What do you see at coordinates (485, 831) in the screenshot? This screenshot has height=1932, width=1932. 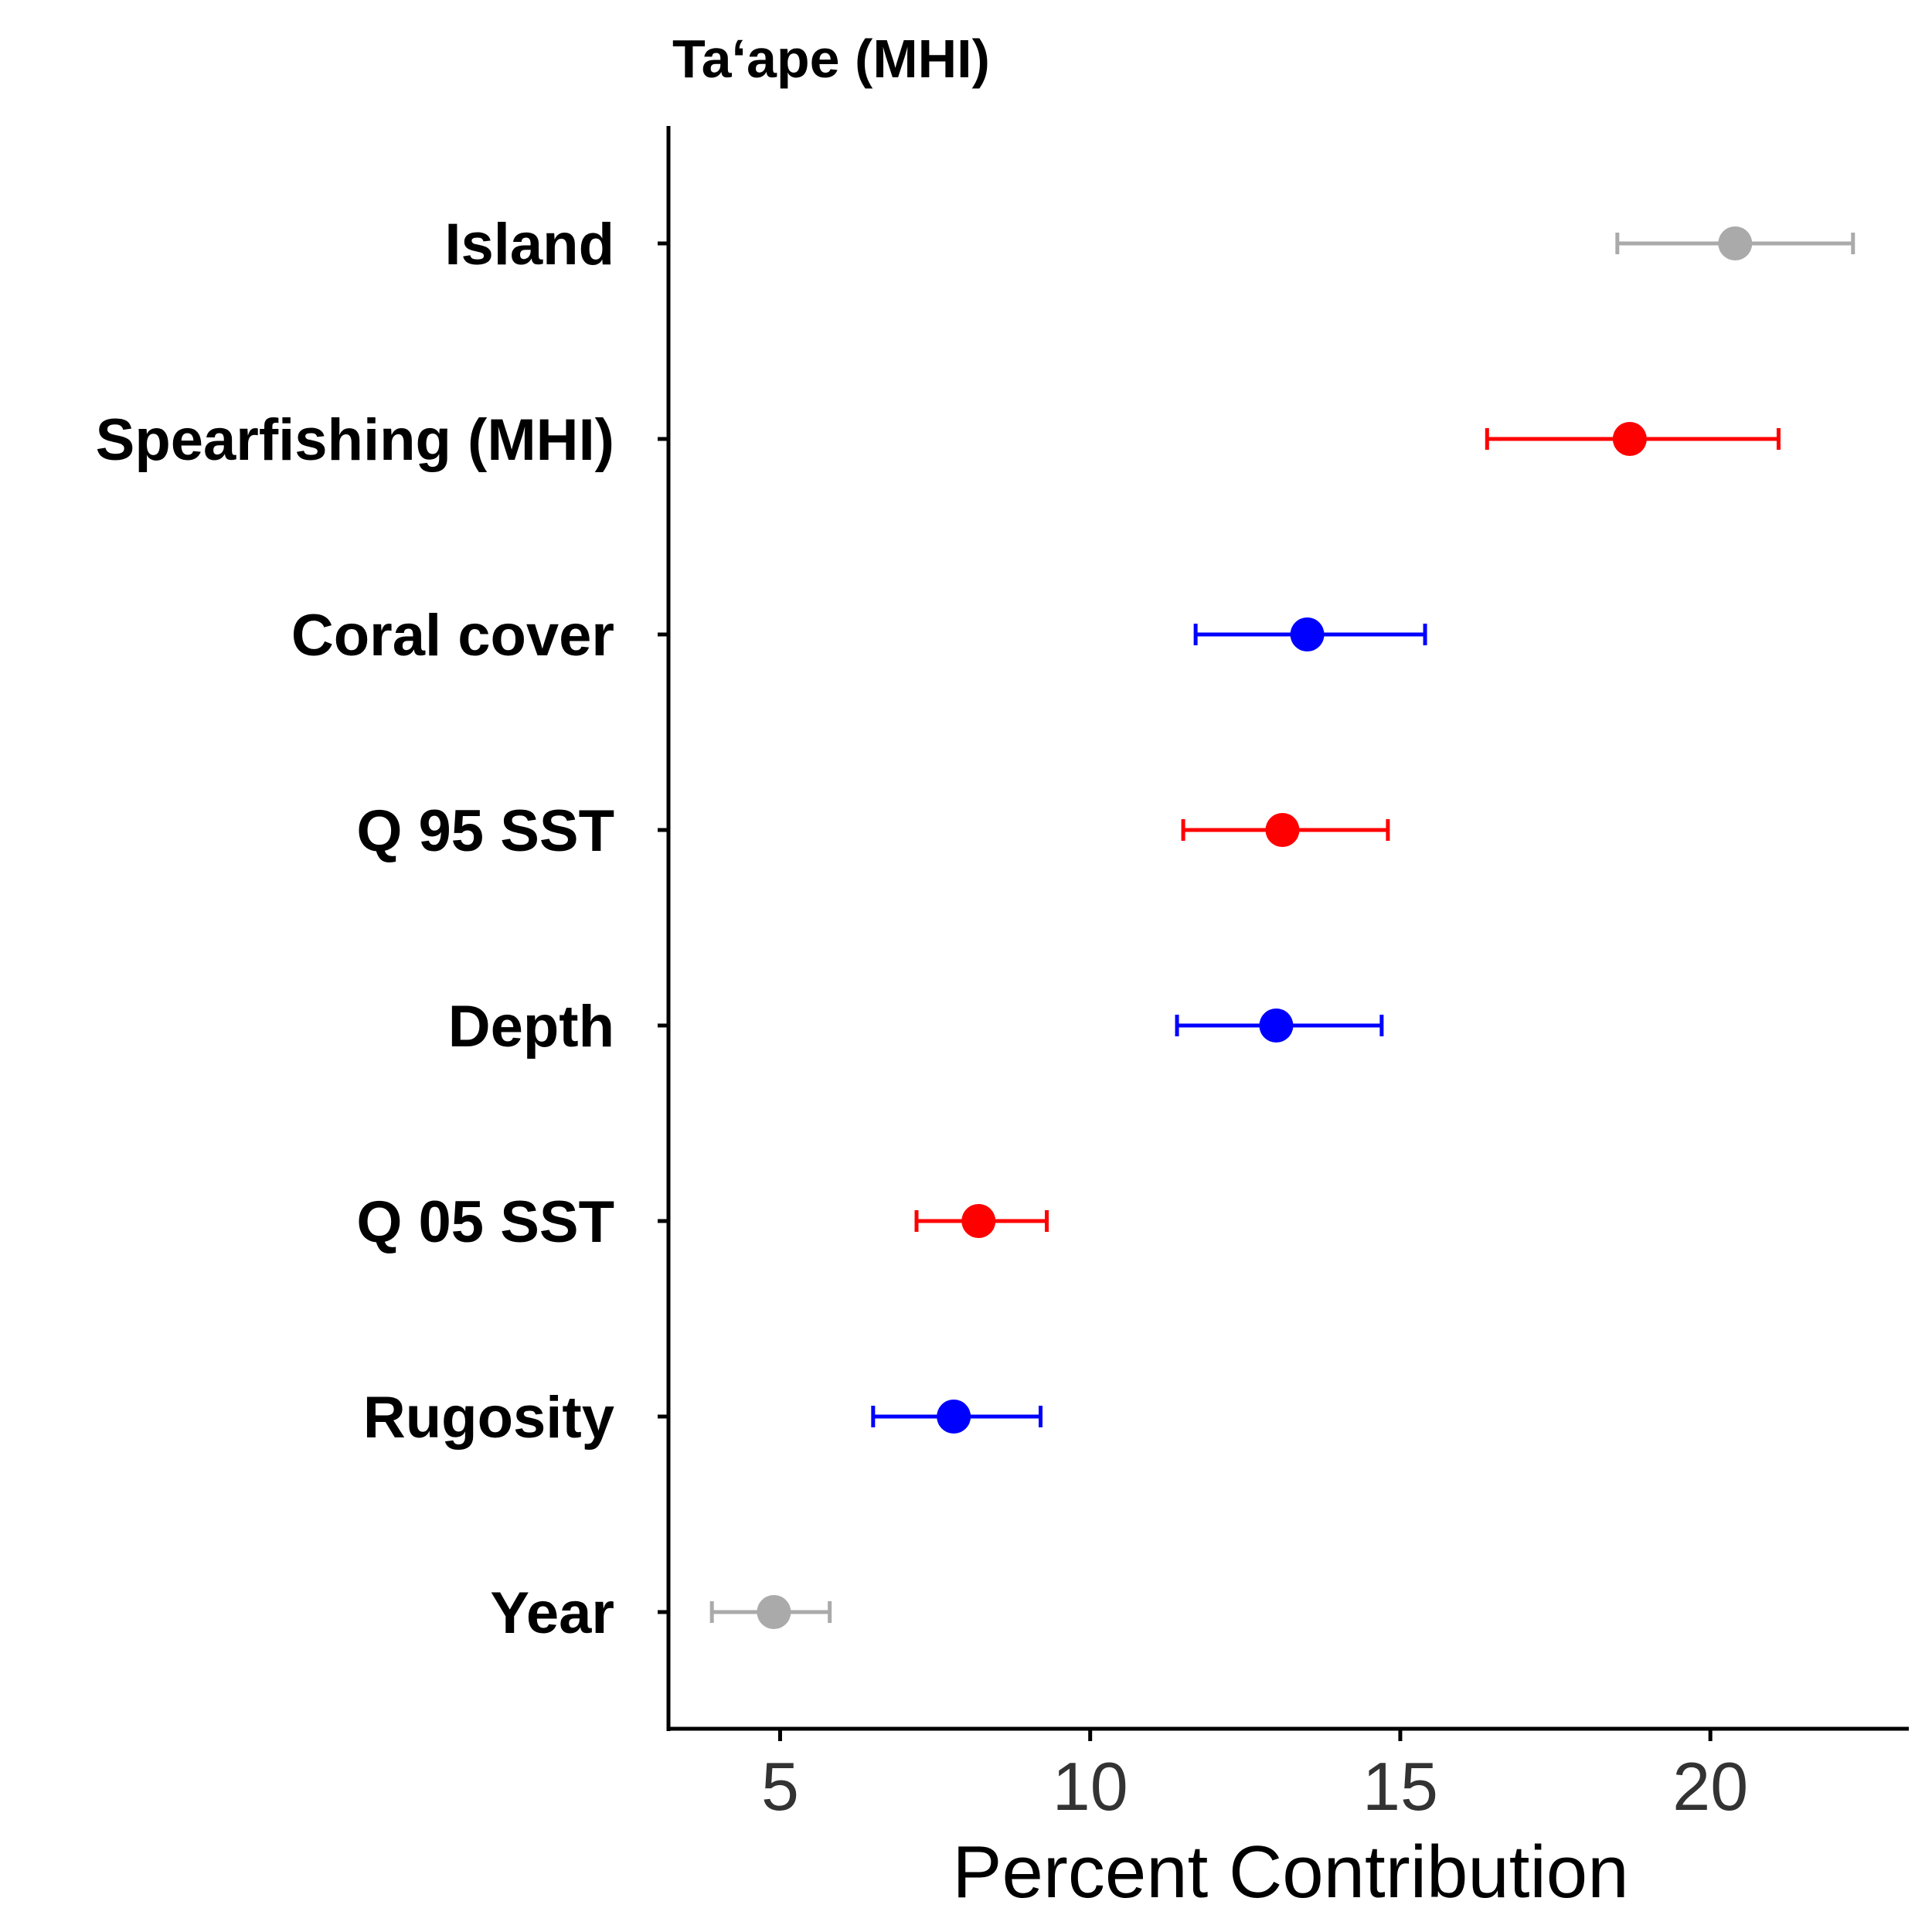 I see `y-tick-label: Q 95 SST` at bounding box center [485, 831].